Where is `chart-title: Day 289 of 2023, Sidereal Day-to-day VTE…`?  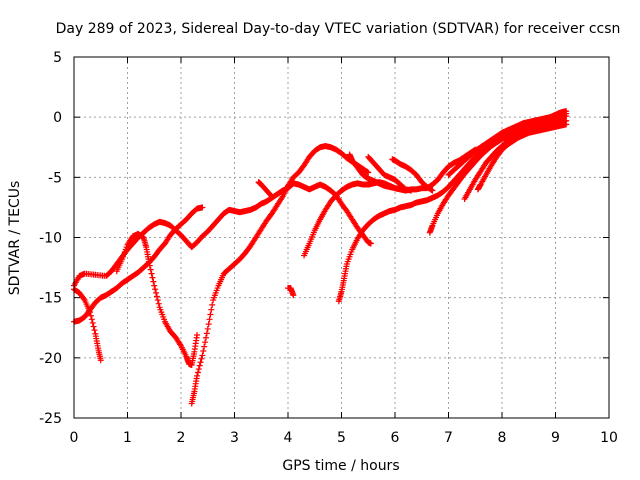 chart-title: Day 289 of 2023, Sidereal Day-to-day VTE… is located at coordinates (338, 29).